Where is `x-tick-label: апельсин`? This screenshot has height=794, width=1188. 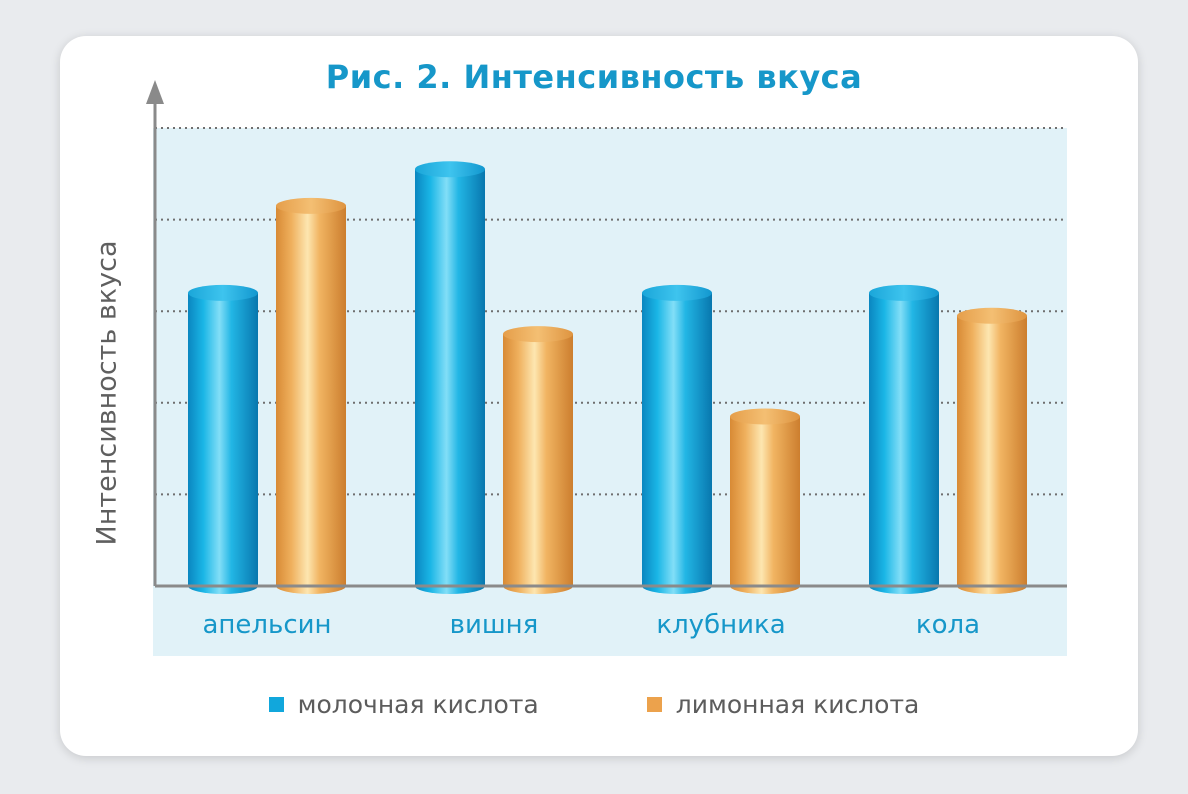 x-tick-label: апельсин is located at coordinates (266, 625).